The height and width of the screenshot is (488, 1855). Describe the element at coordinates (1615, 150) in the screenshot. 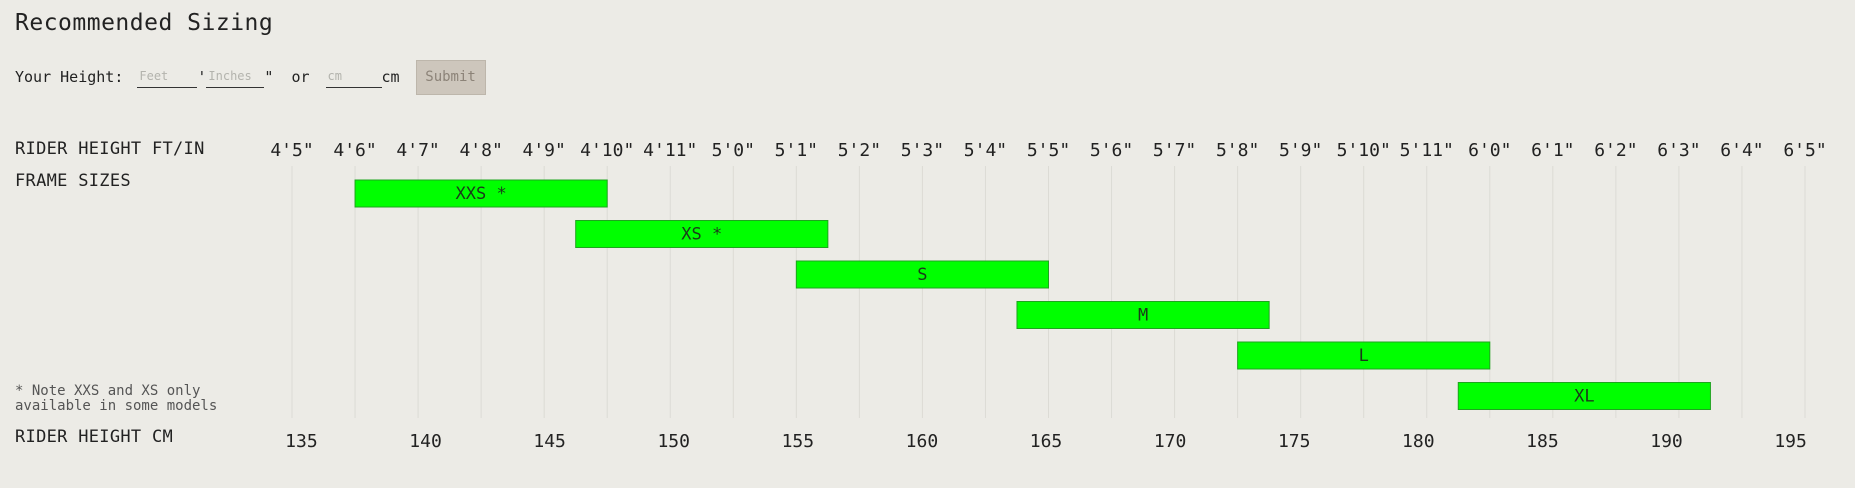

I see `ftin-tick-label: 6'2"` at that location.